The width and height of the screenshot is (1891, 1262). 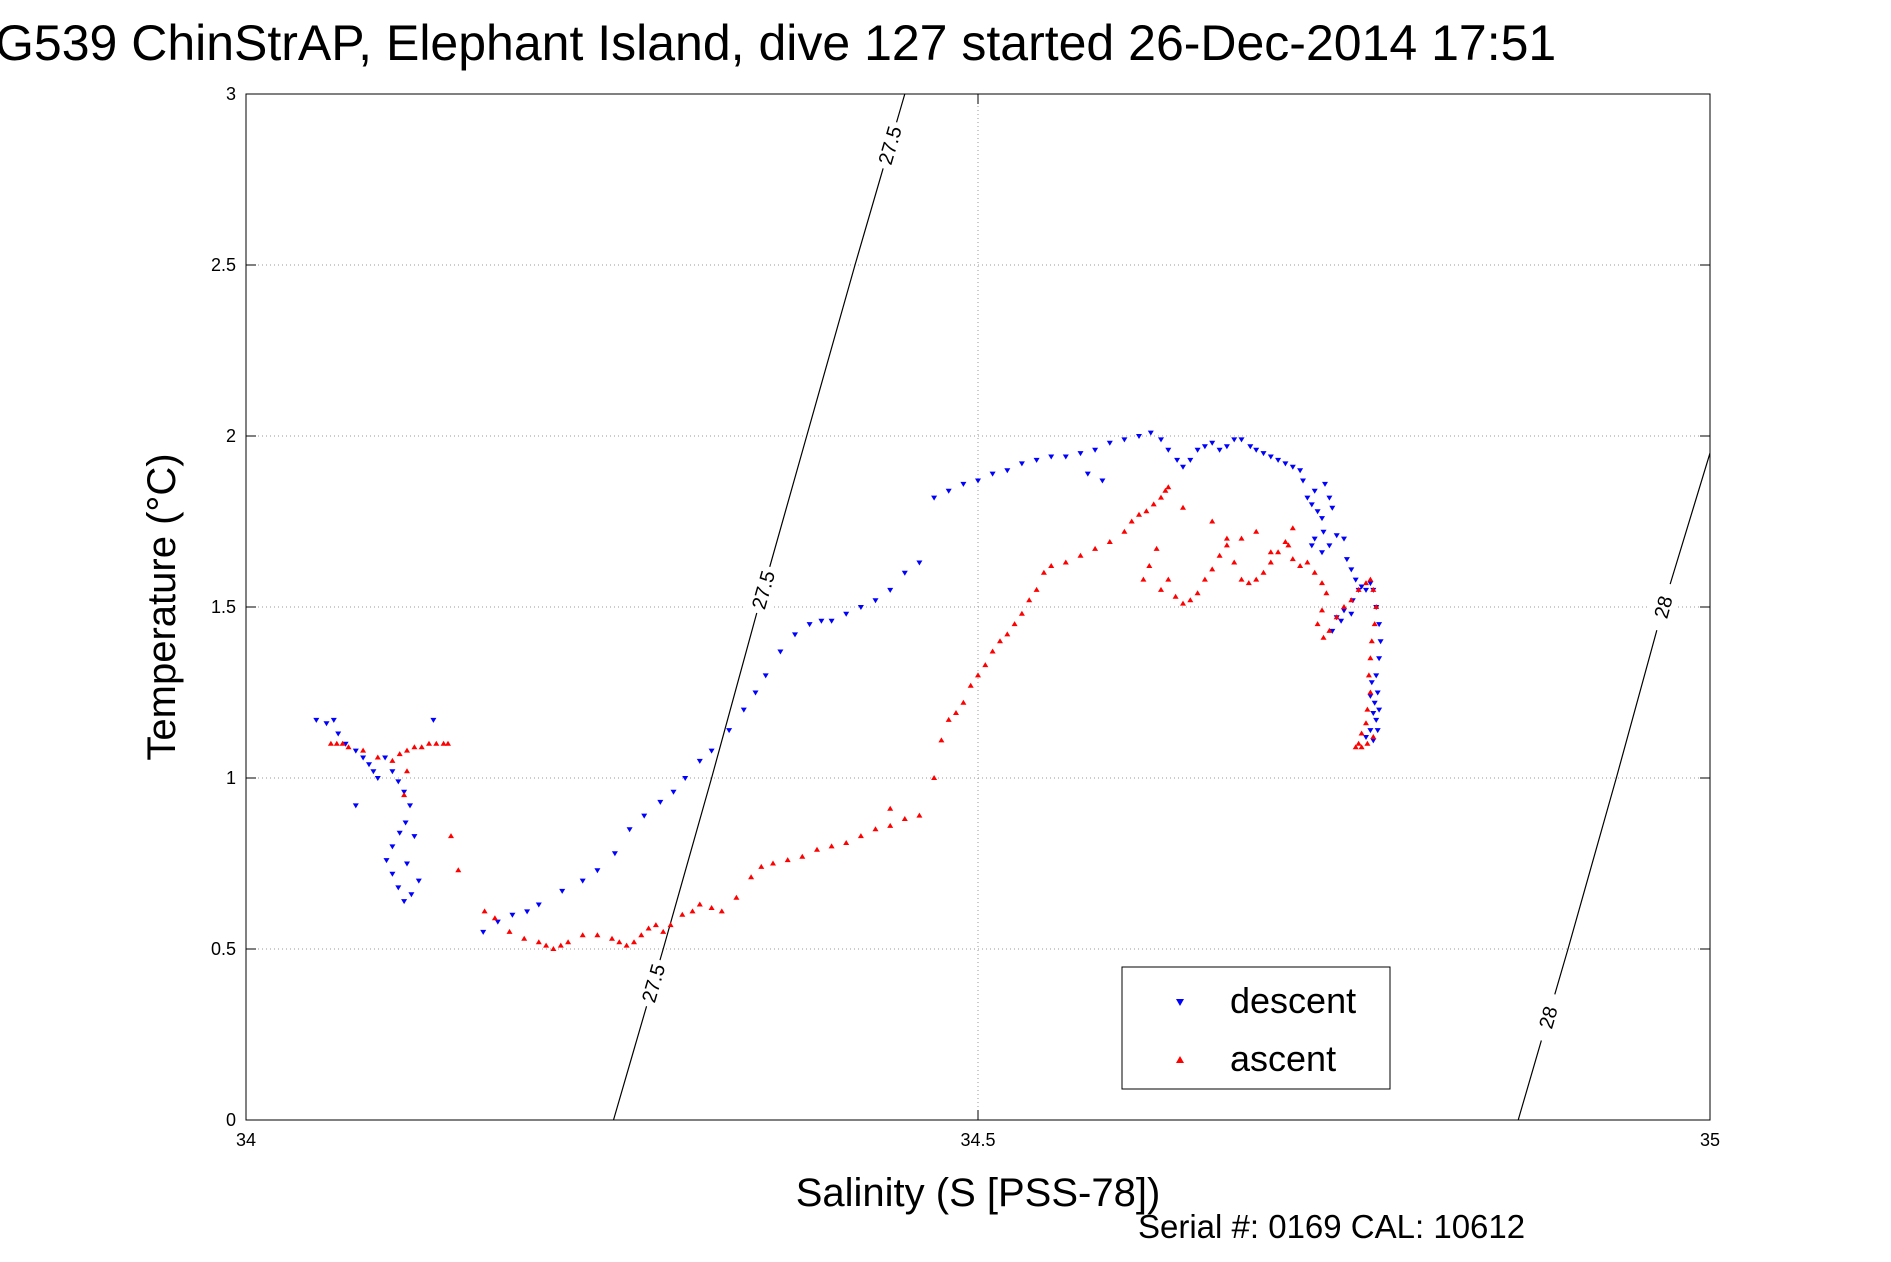 I want to click on x-axis-title: Salinity (S [PSS-78]), so click(x=978, y=1193).